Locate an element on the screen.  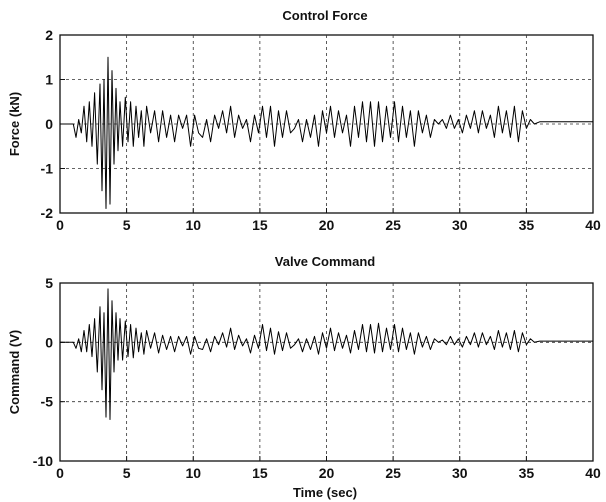
y-axis-label: Force (kN) is located at coordinates (14, 124).